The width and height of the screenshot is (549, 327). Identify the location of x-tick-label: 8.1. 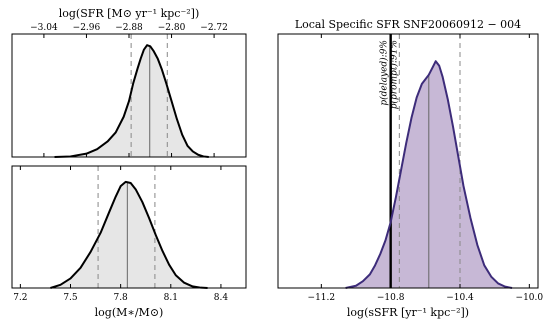
(171, 298).